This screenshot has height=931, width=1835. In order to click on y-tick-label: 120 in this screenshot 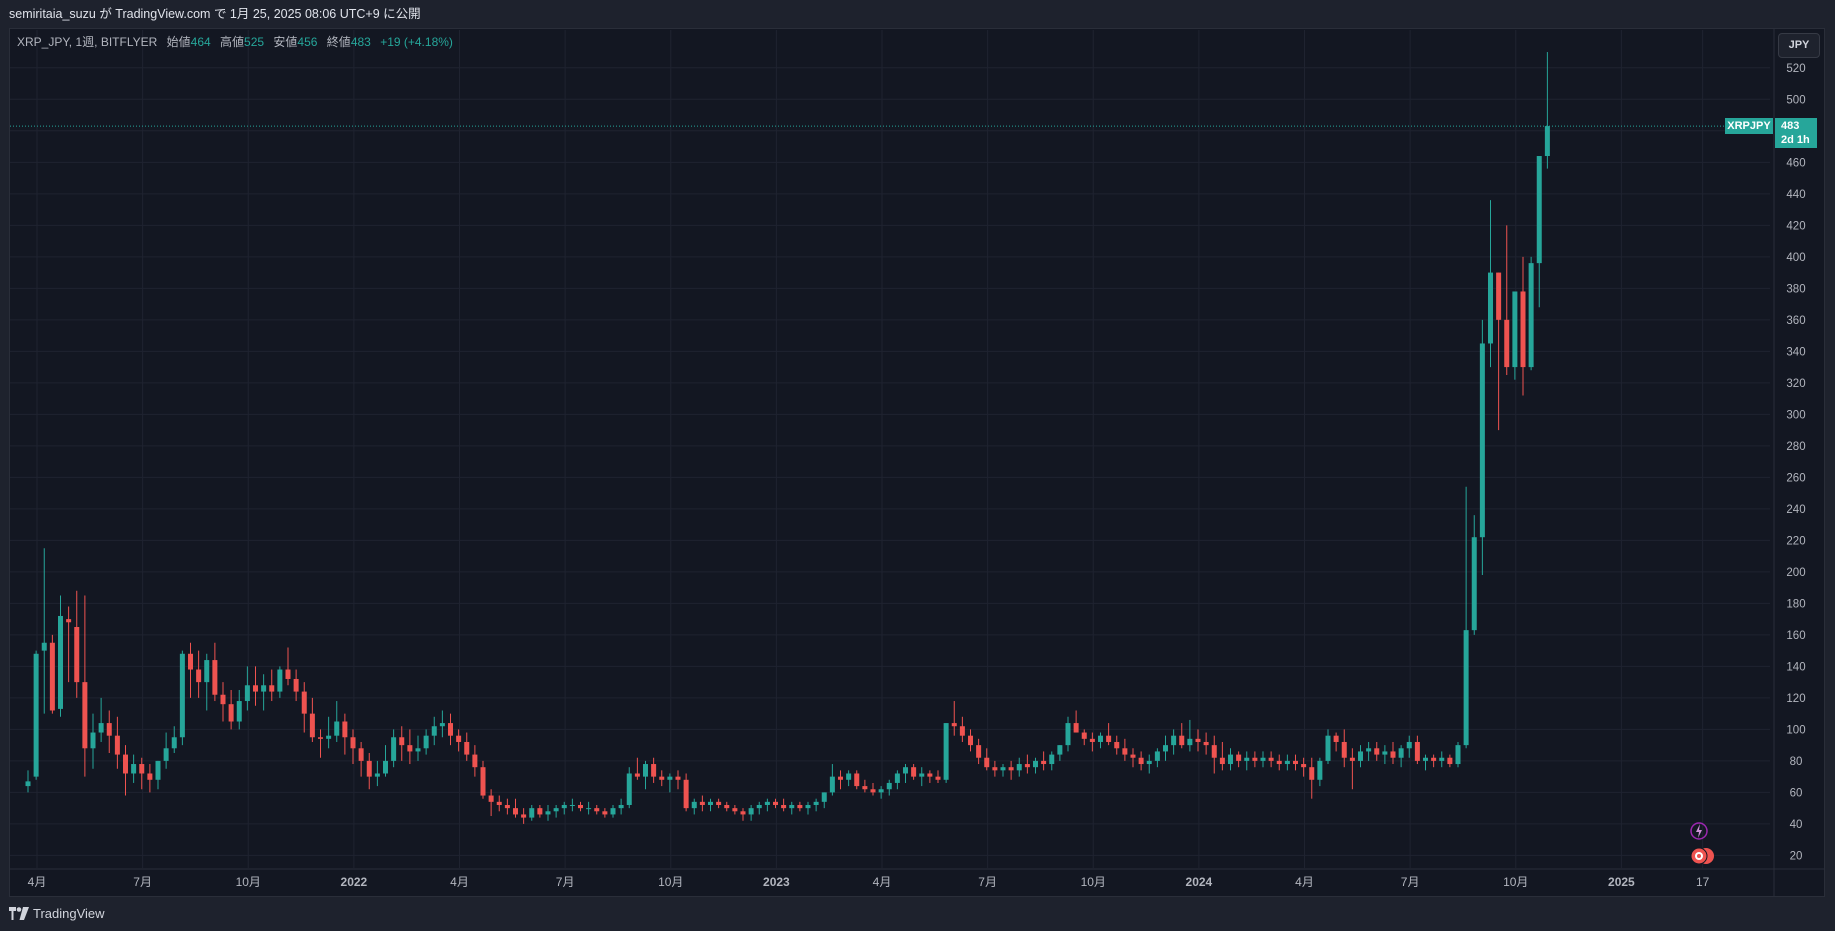, I will do `click(1795, 699)`.